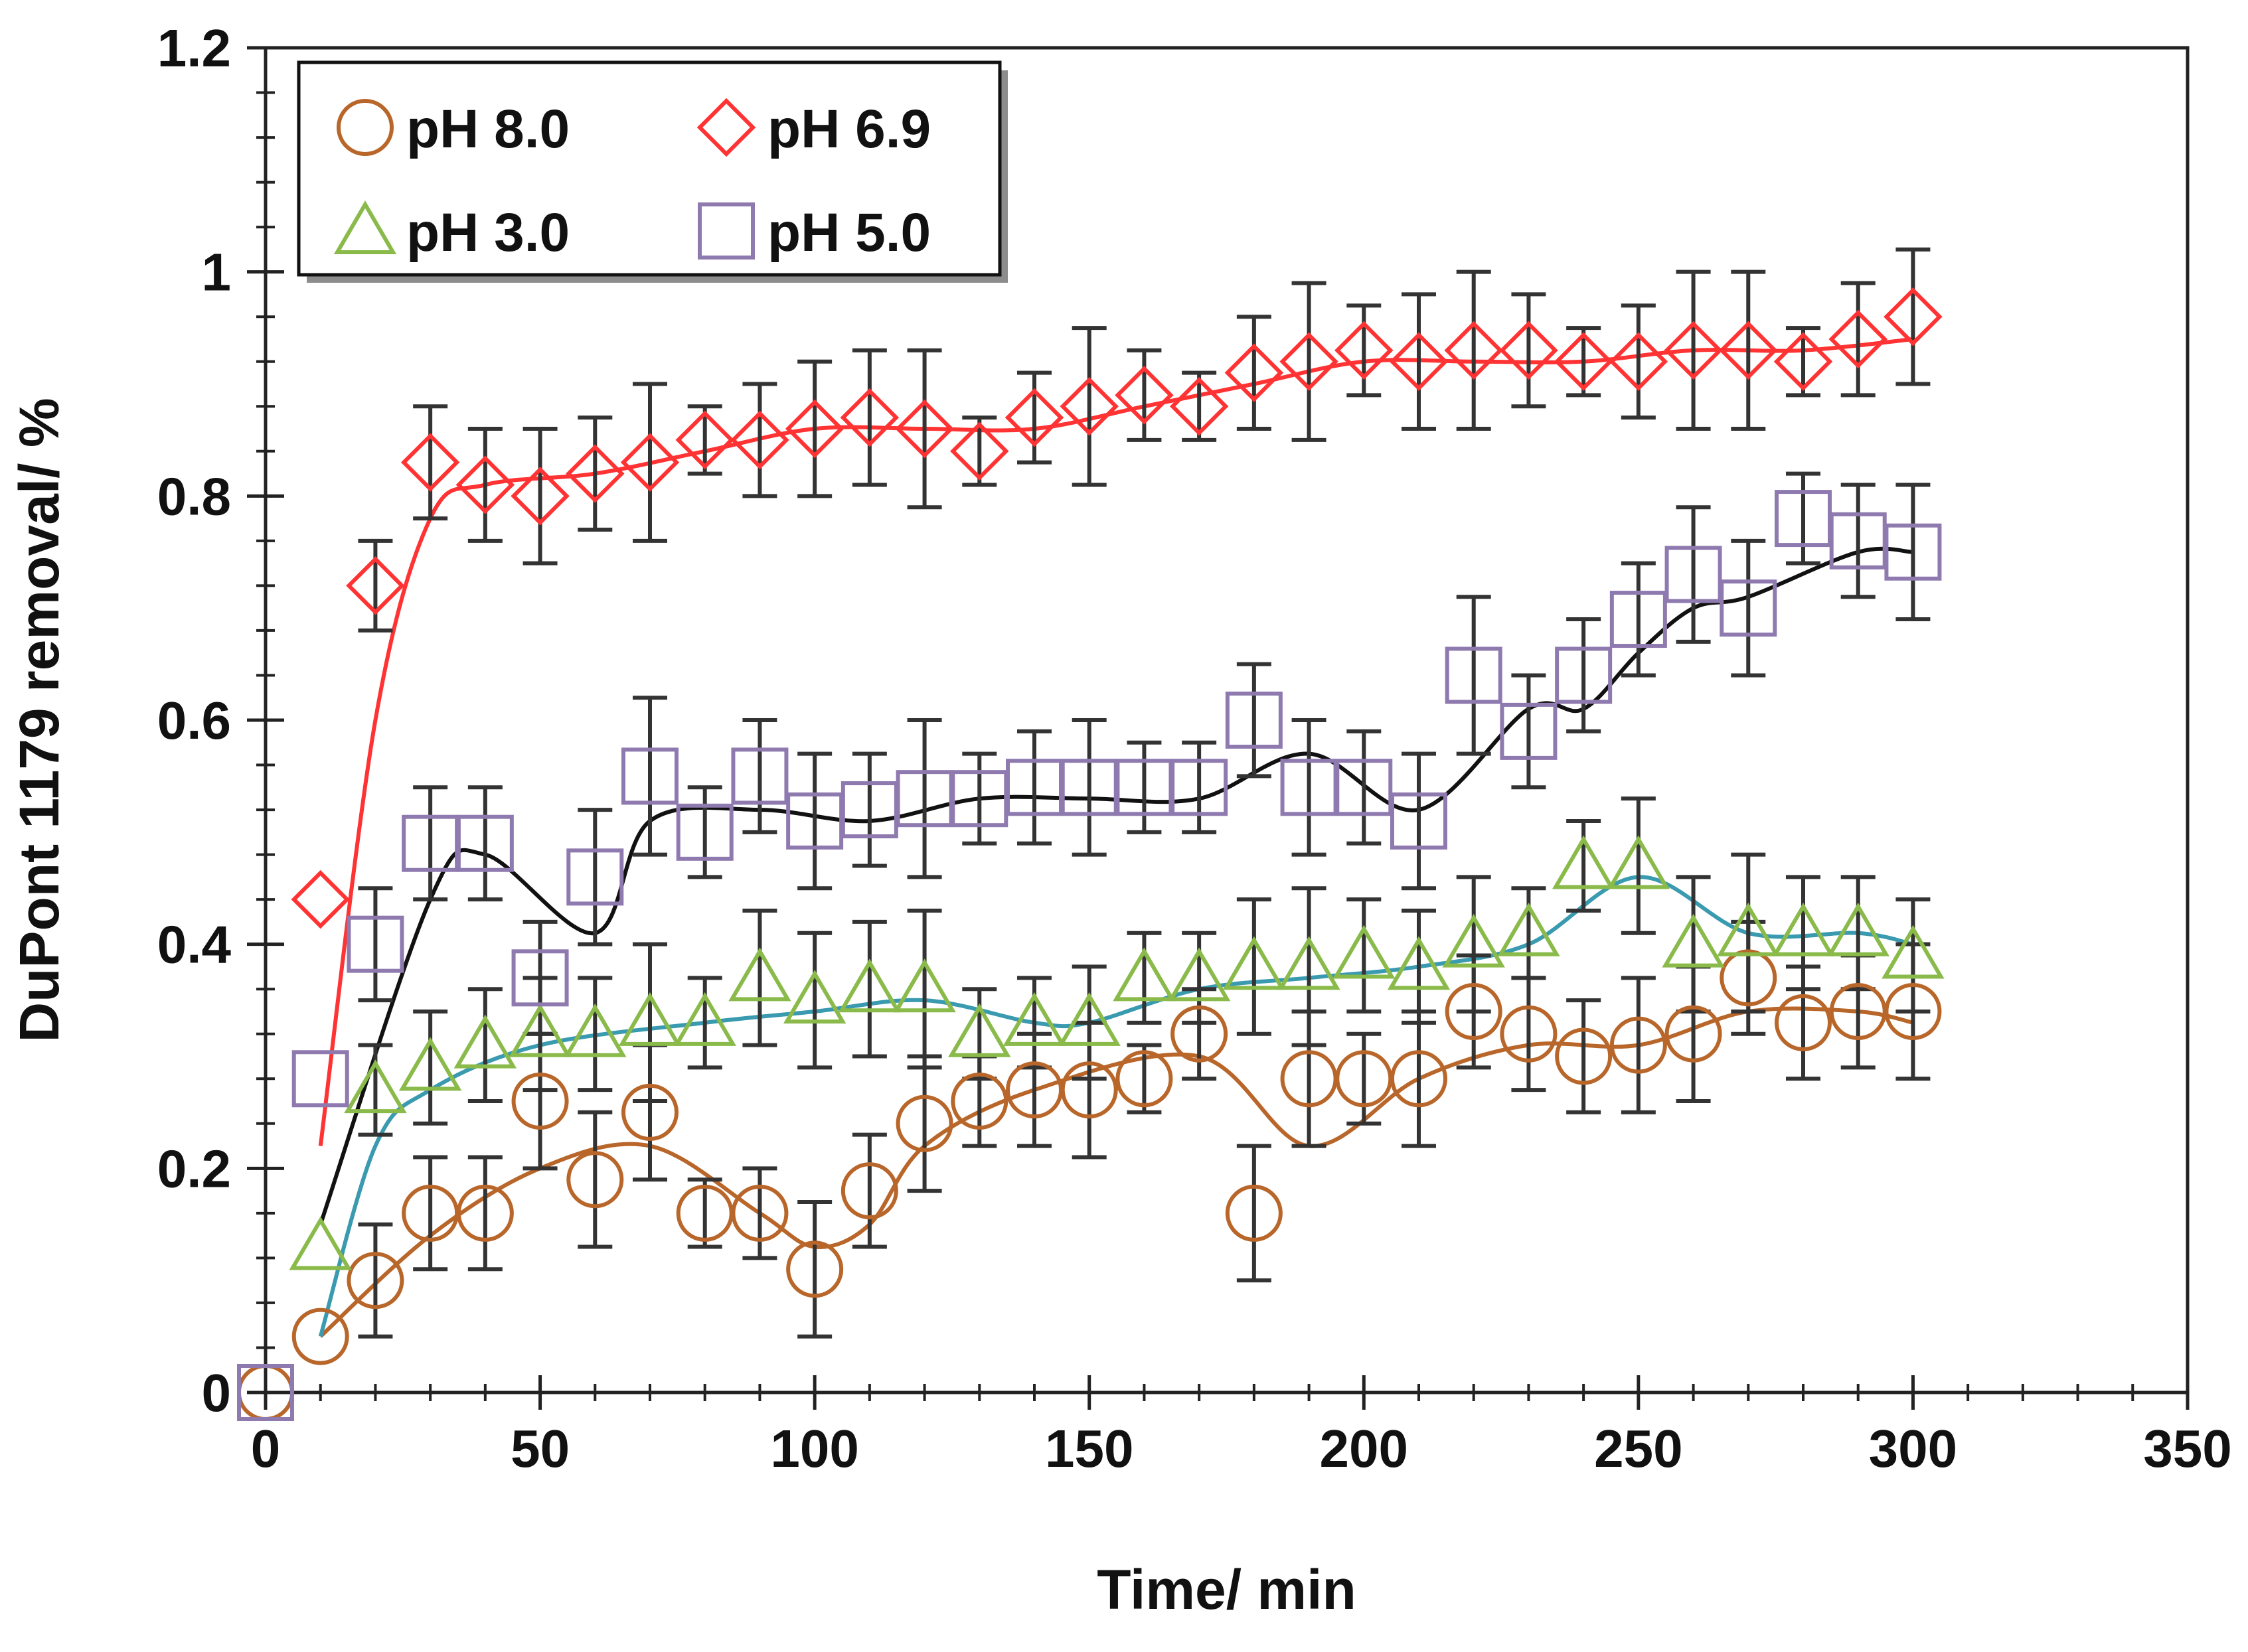 This screenshot has width=2248, height=1652. Describe the element at coordinates (217, 272) in the screenshot. I see `y-tick-label: 1` at that location.